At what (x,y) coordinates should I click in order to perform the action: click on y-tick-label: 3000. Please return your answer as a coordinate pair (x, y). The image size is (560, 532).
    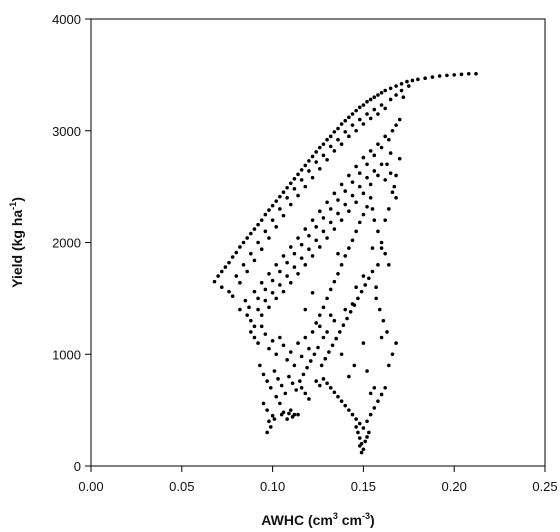
    Looking at the image, I should click on (66, 131).